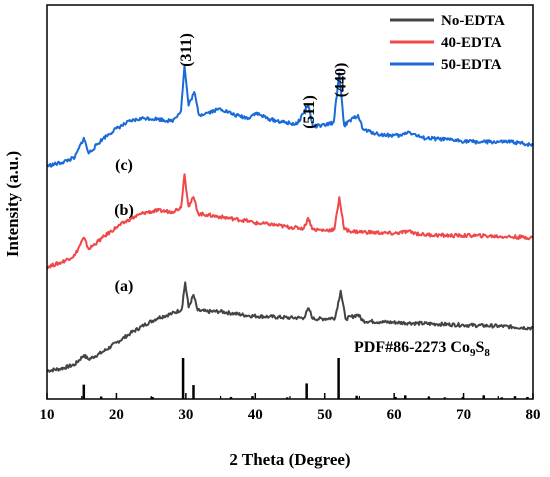  Describe the element at coordinates (463, 415) in the screenshot. I see `x-tick-label: 70` at that location.